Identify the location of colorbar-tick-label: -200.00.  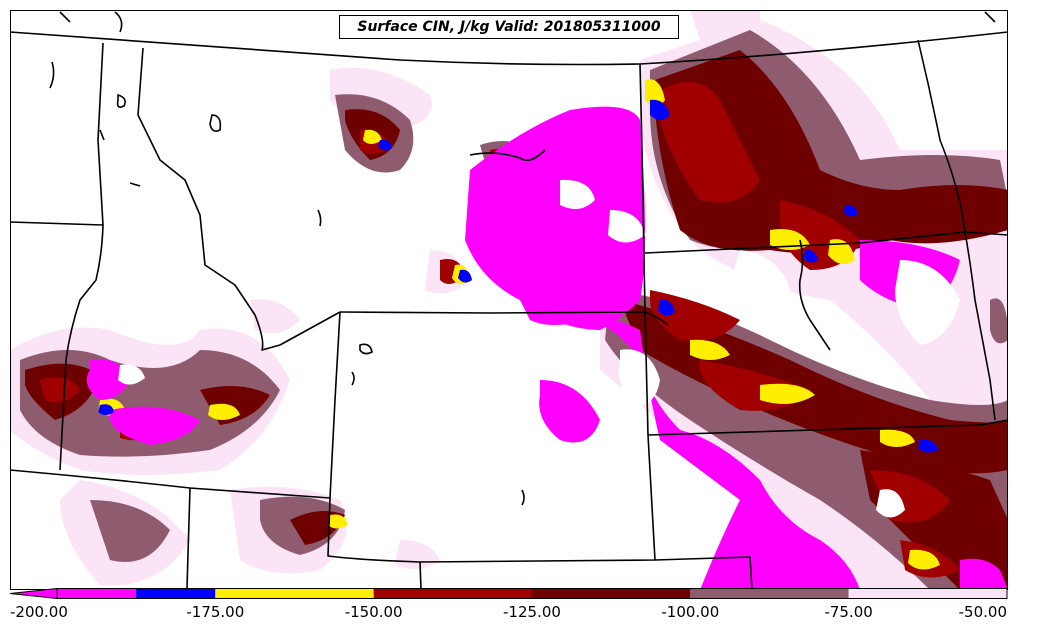
(39, 612).